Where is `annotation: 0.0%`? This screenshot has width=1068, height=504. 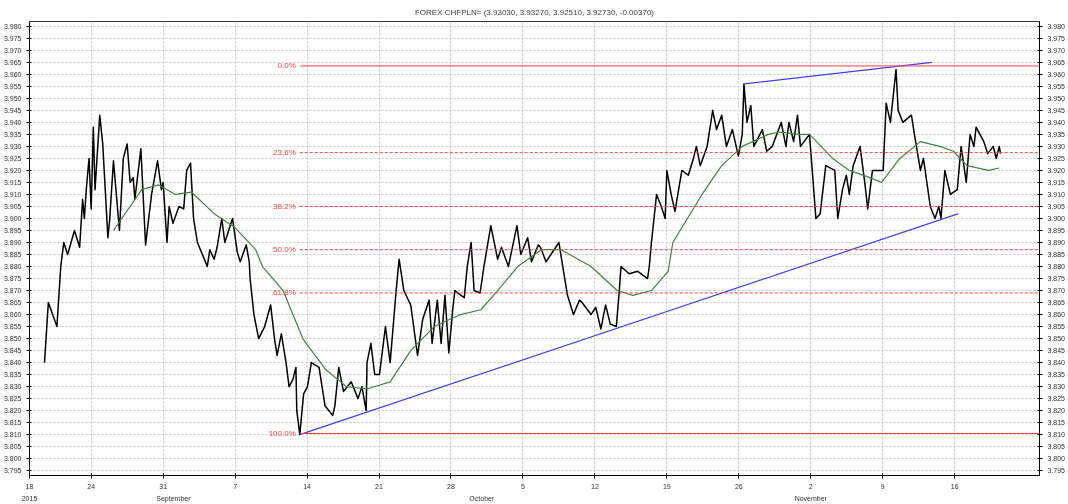
annotation: 0.0% is located at coordinates (286, 66).